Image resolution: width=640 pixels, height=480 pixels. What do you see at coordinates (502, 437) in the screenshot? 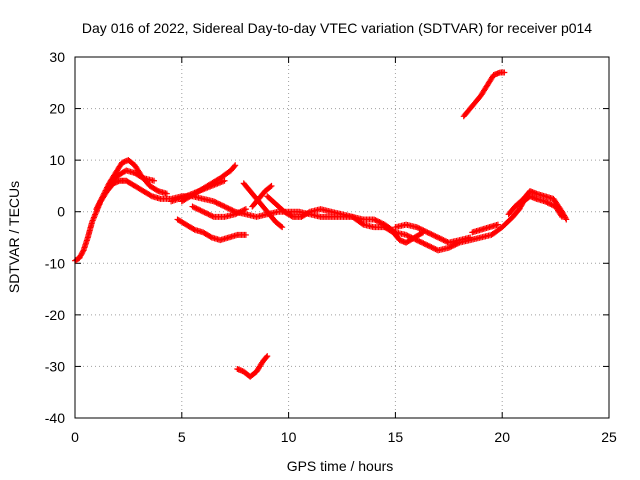
I see `x-tick-label: 20` at bounding box center [502, 437].